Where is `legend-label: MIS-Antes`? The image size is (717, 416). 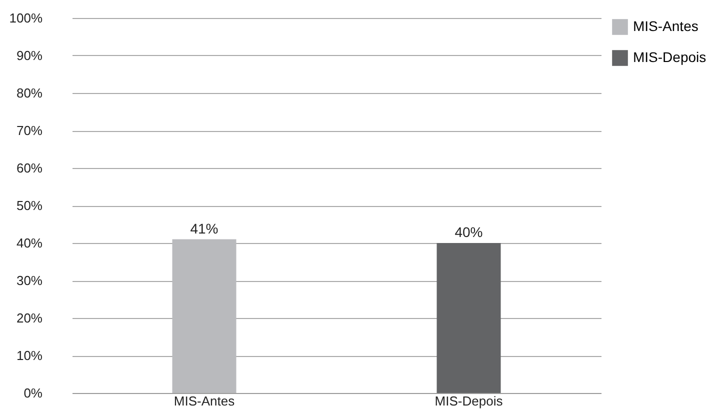 legend-label: MIS-Antes is located at coordinates (665, 26).